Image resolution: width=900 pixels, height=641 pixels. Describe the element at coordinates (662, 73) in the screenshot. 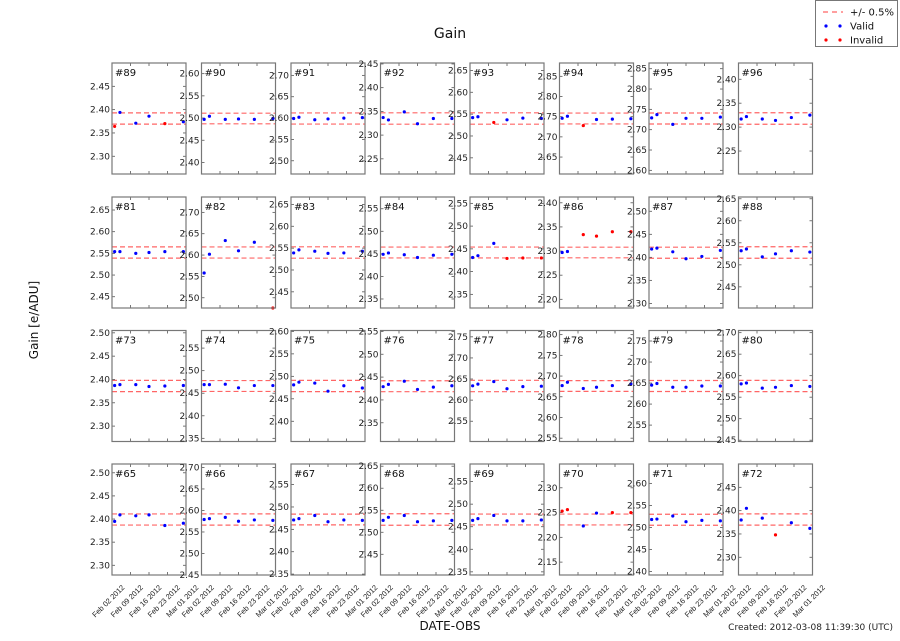

I see `subplot-label: #95` at that location.